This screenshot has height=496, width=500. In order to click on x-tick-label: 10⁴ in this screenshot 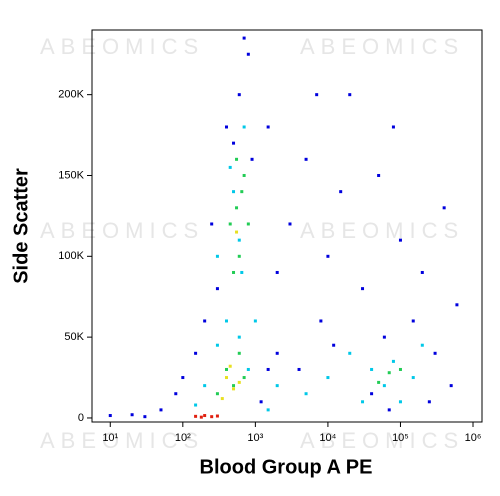, I will do `click(327, 438)`.